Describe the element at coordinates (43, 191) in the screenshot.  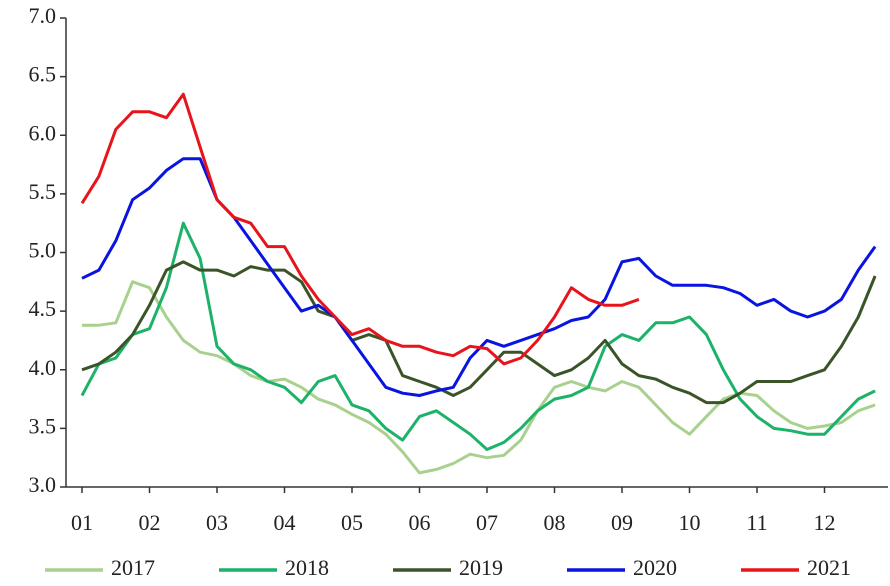
I see `y-tick-label: 5.5` at that location.